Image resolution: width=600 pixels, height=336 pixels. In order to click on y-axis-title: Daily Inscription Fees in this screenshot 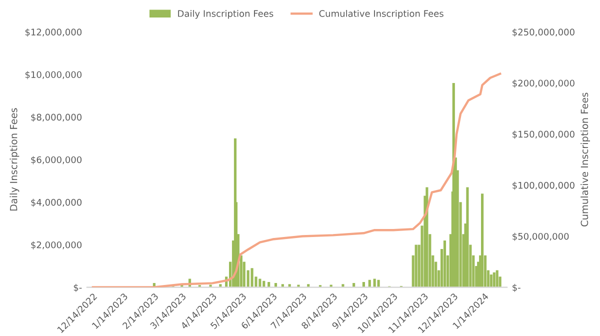, I will do `click(15, 159)`.